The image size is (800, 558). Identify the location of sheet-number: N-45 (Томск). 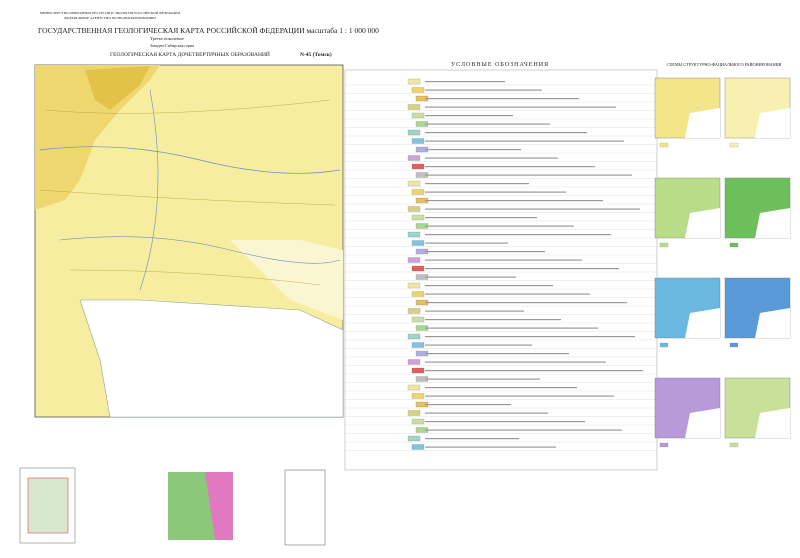
(316, 54).